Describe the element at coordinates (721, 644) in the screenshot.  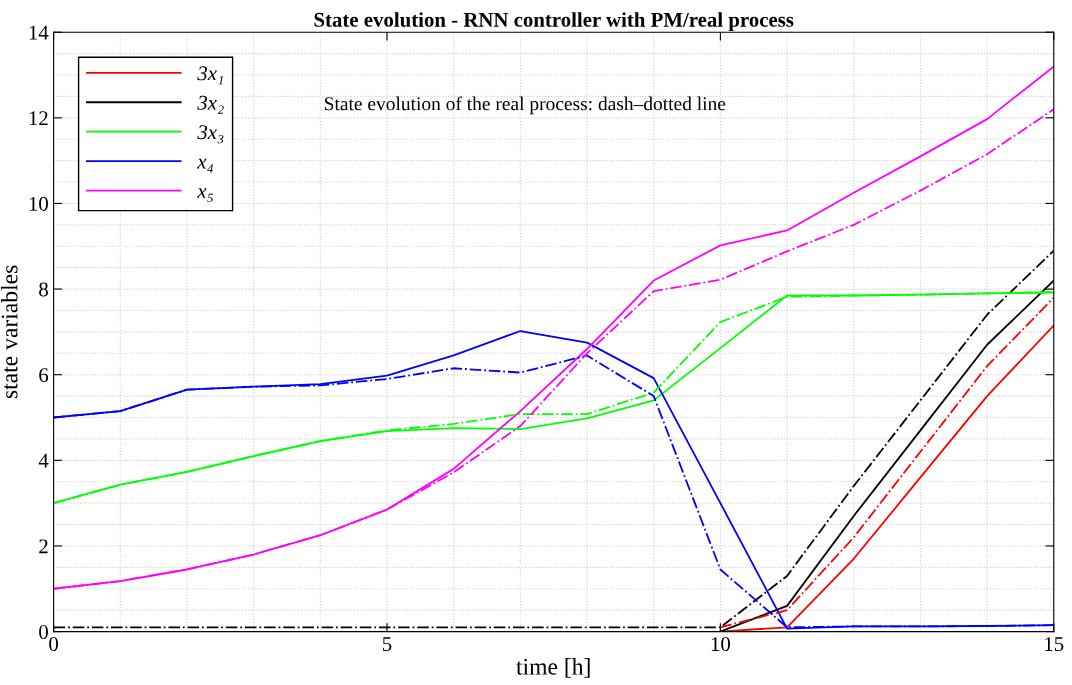
I see `x-tick-label: 10` at that location.